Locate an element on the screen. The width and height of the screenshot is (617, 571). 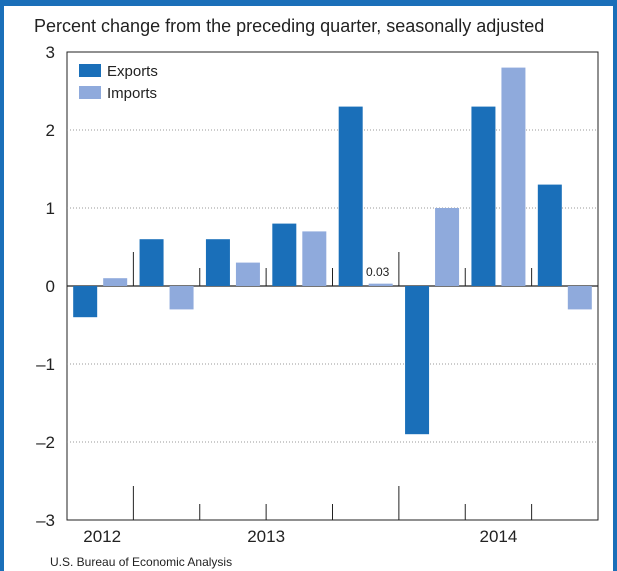
legend-label: Exports is located at coordinates (132, 71).